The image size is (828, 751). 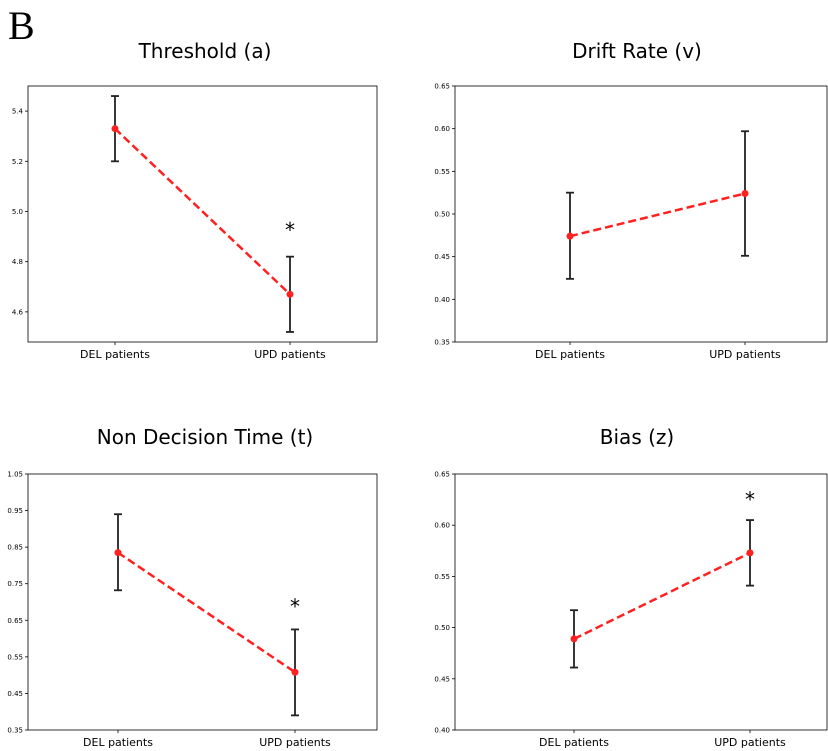 I want to click on y-tick-label: 0.85, so click(x=15, y=548).